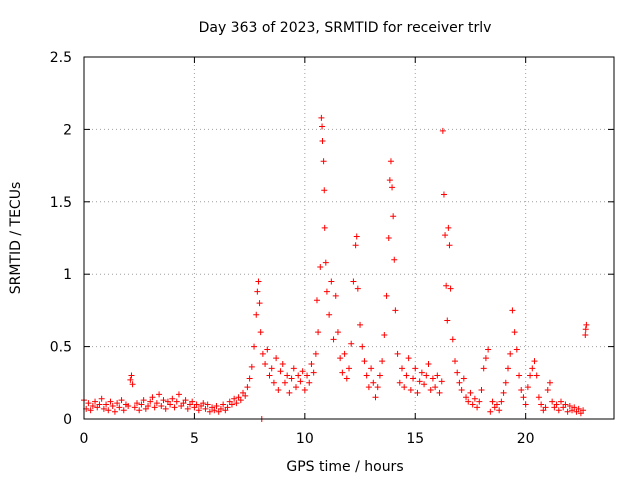 The image size is (640, 480). What do you see at coordinates (67, 275) in the screenshot?
I see `y-tick-label: 1` at bounding box center [67, 275].